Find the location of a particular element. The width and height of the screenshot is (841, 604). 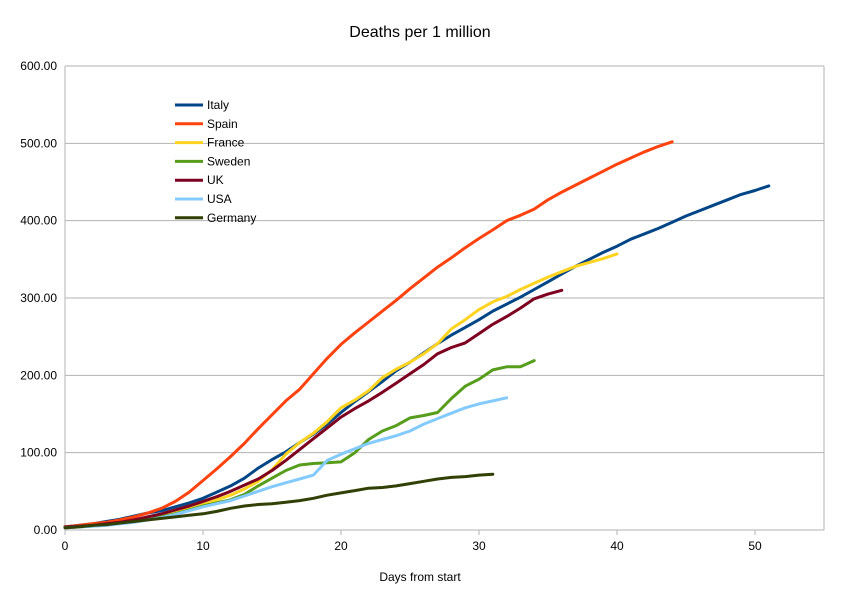

series-line-germany is located at coordinates (279, 501).